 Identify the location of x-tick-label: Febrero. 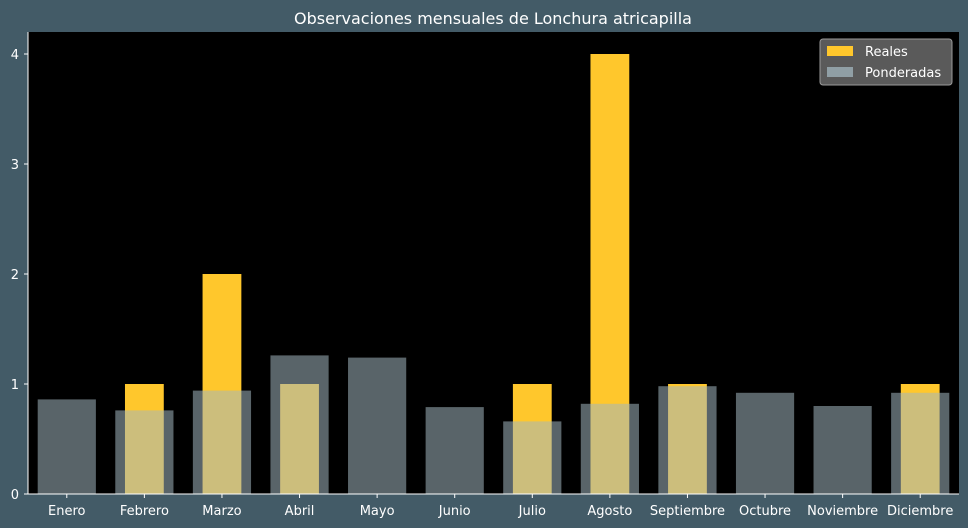
(144, 511).